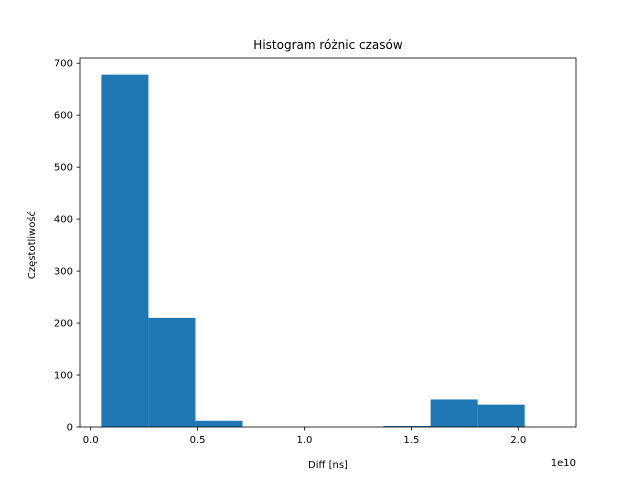  Describe the element at coordinates (518, 440) in the screenshot. I see `x-tick-label: 2.0` at that location.